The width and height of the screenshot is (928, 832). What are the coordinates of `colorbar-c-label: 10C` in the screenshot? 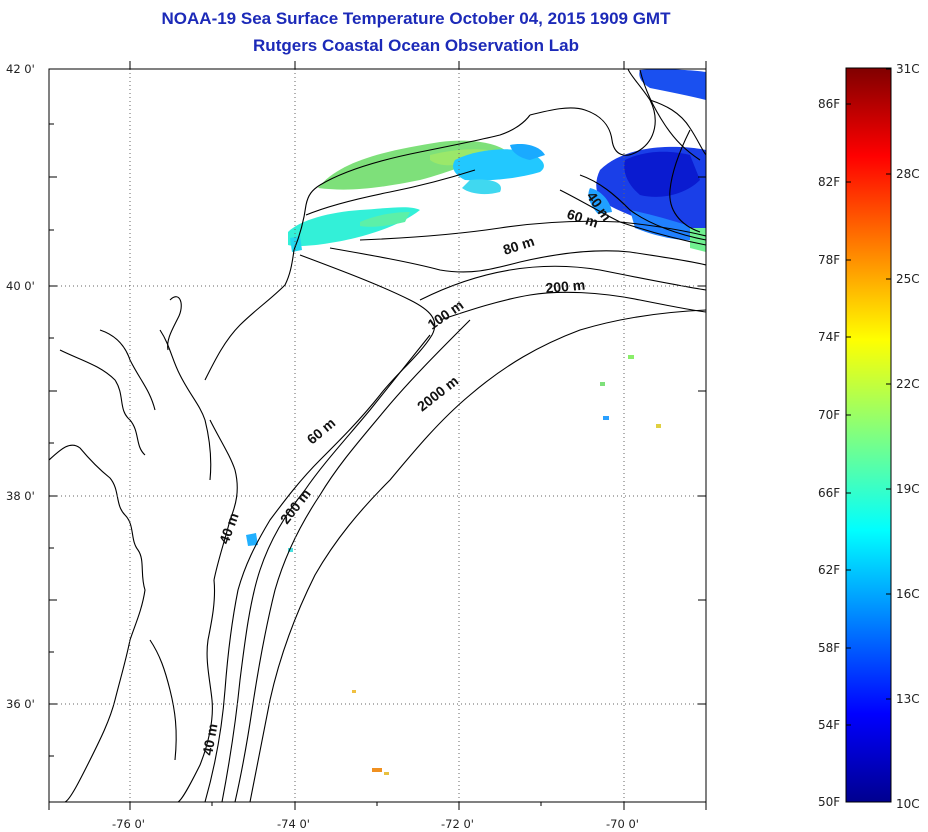 It's located at (908, 804).